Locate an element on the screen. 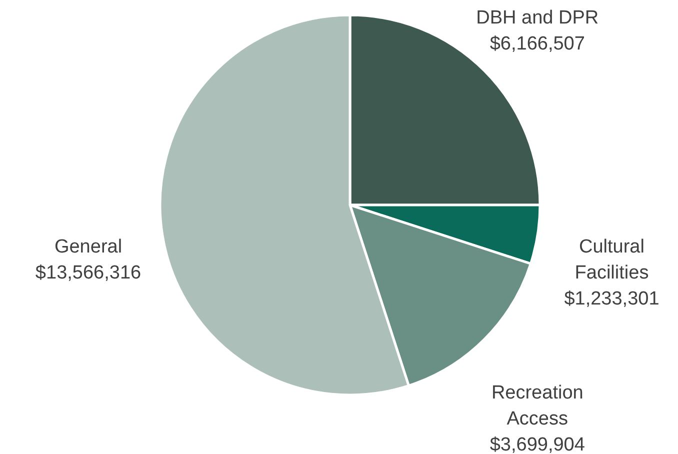 This screenshot has width=678, height=454. data-label: $6,166,507 is located at coordinates (537, 44).